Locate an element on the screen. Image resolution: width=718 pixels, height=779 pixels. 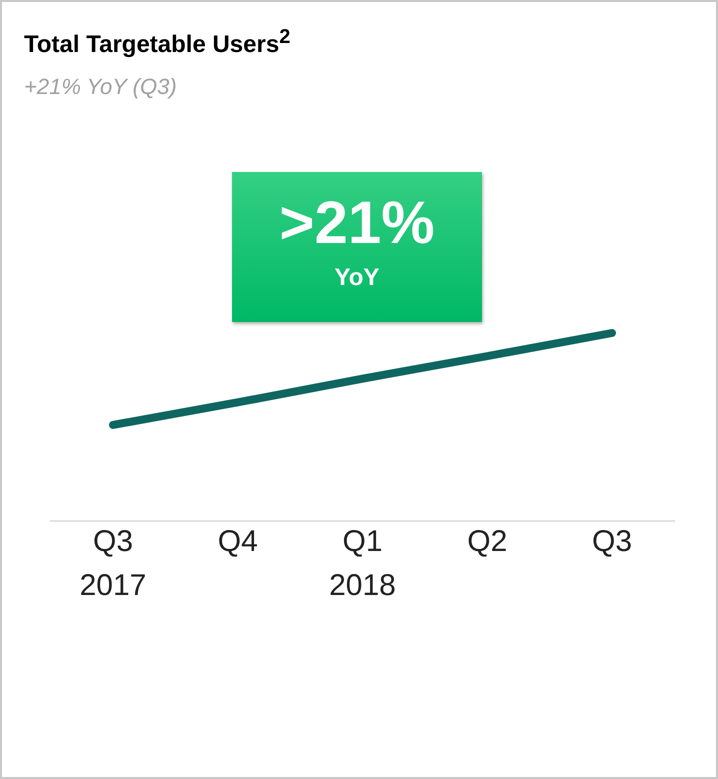
callout-box: >21% YoY is located at coordinates (357, 247).